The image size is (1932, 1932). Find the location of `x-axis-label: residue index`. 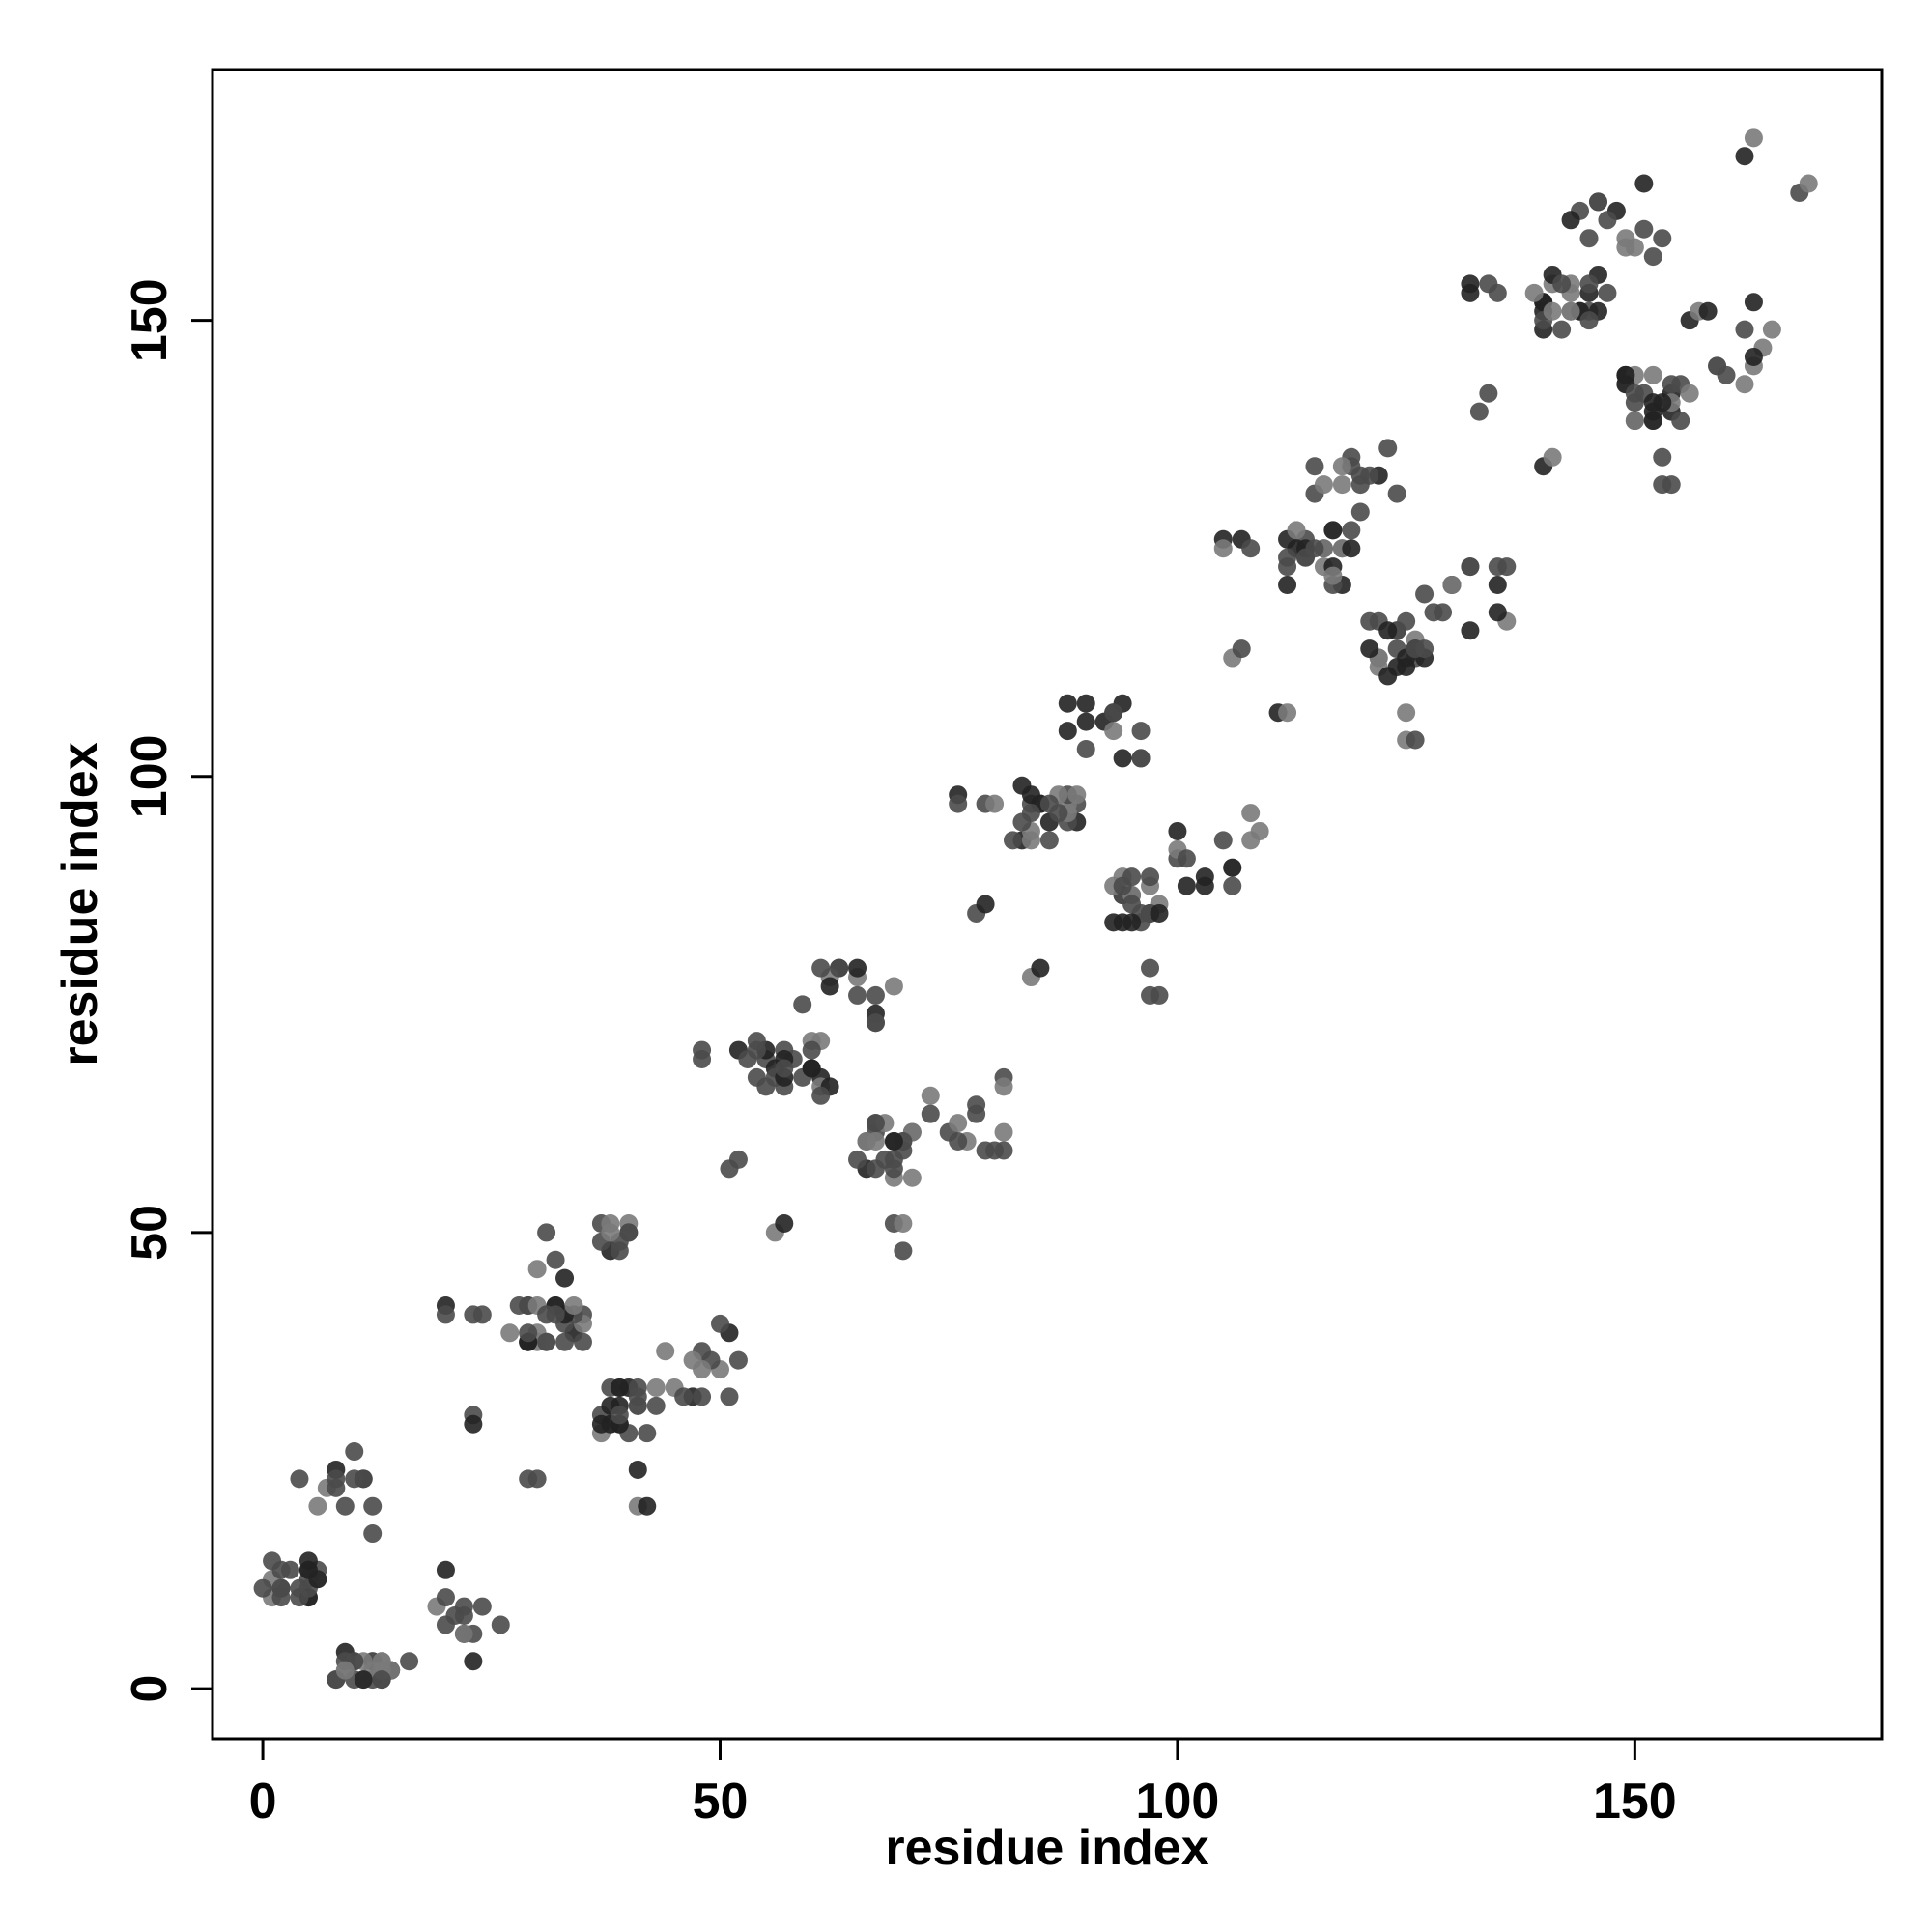

x-axis-label: residue index is located at coordinates (1046, 1848).